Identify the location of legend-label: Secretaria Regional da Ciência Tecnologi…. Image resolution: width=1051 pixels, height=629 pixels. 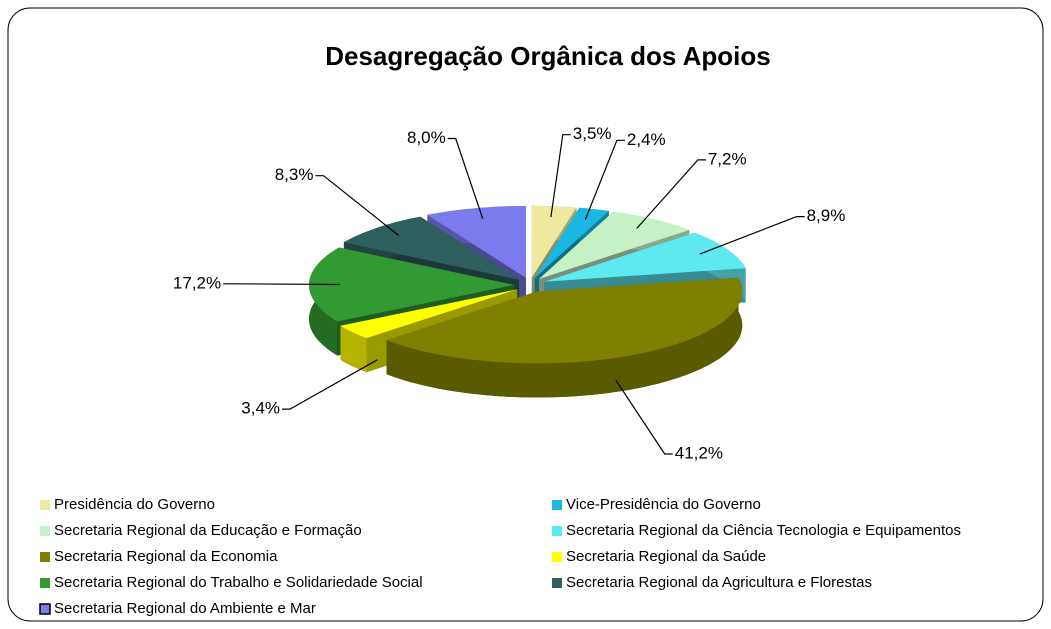
(763, 530).